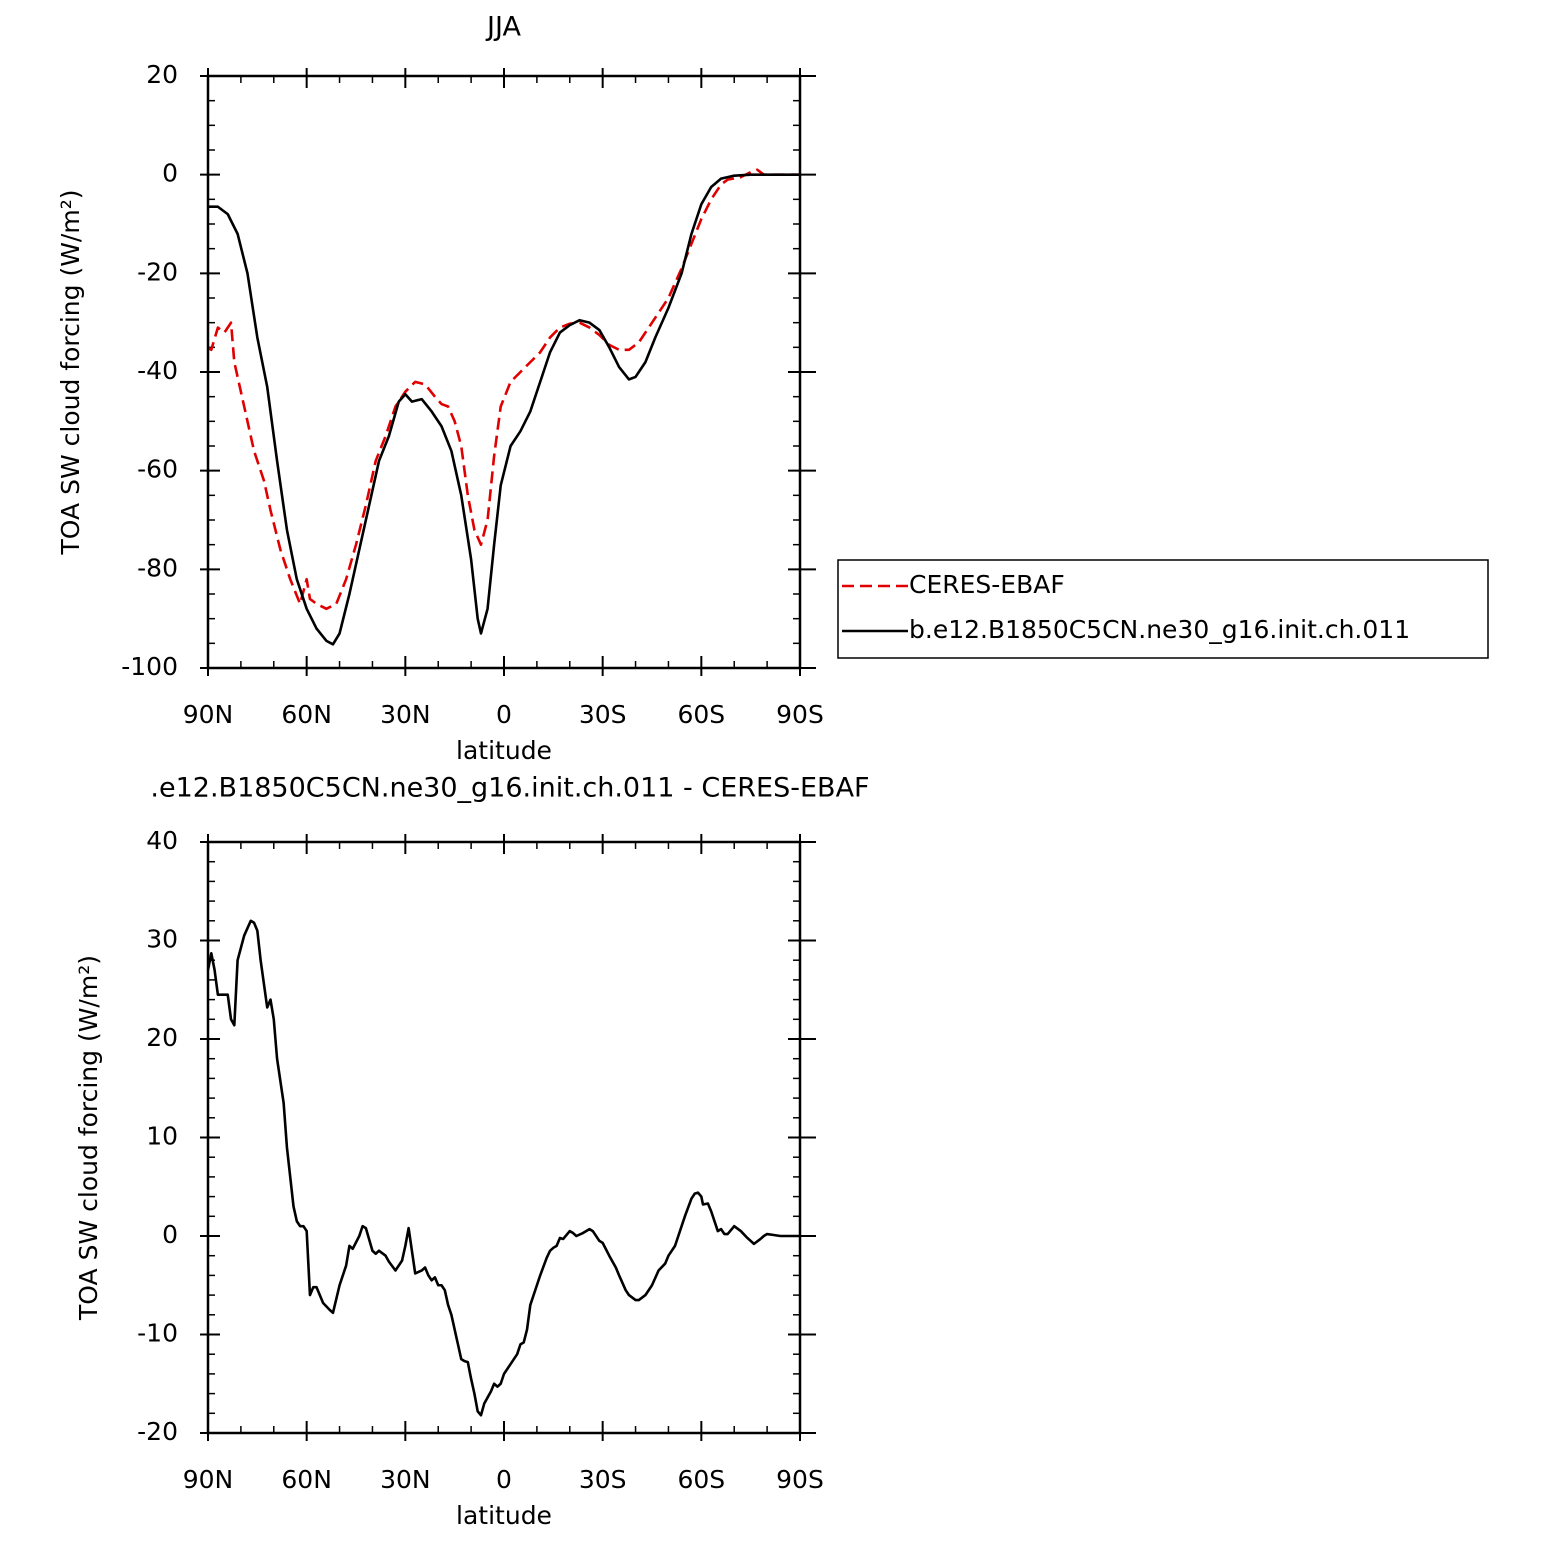  I want to click on y-tick-label: 30, so click(162, 939).